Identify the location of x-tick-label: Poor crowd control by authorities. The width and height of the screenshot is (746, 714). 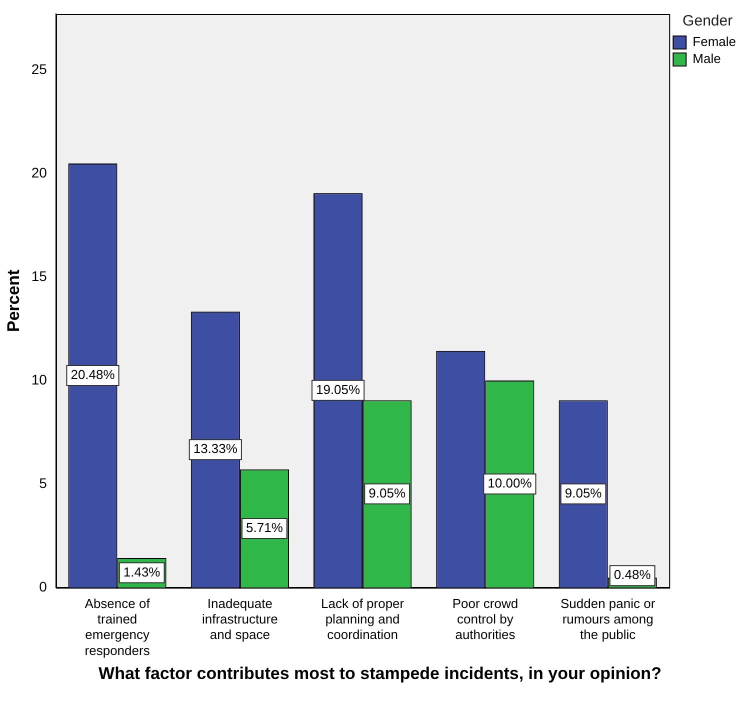
(485, 619).